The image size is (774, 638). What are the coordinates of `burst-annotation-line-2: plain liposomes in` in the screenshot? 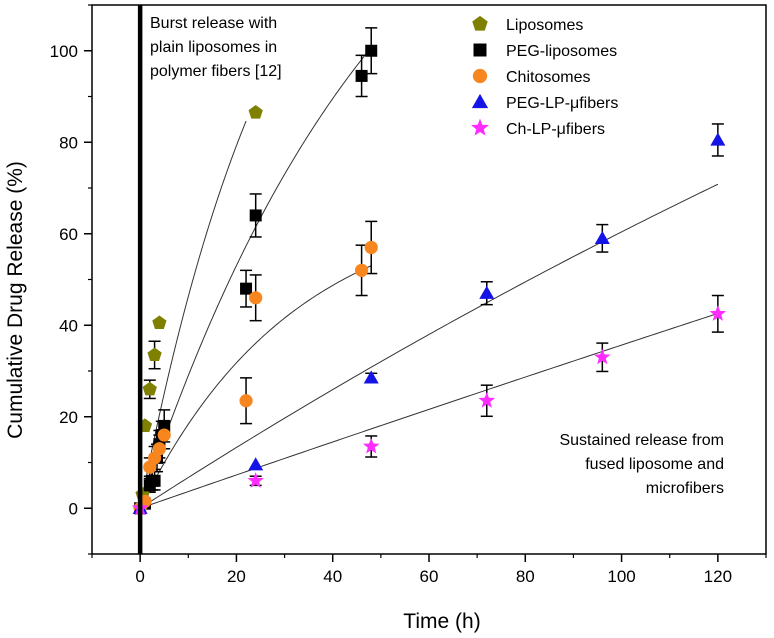 It's located at (213, 47).